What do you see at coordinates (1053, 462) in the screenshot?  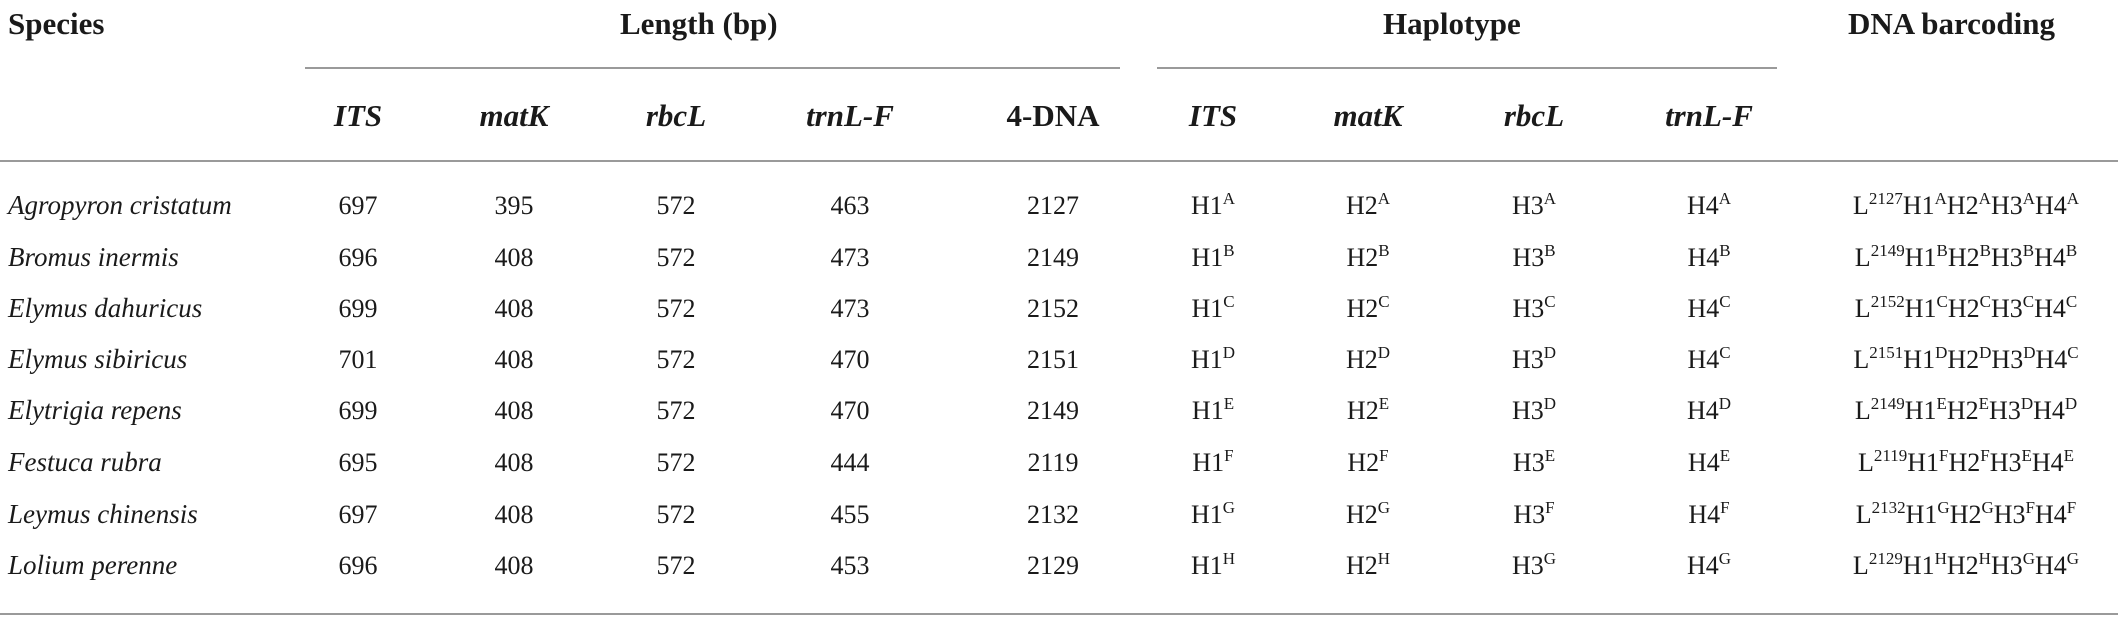 I see `length-cell: 2119` at bounding box center [1053, 462].